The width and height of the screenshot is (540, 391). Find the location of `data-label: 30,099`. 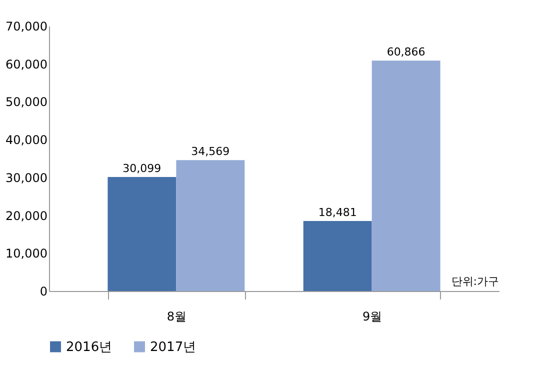

data-label: 30,099 is located at coordinates (142, 169).